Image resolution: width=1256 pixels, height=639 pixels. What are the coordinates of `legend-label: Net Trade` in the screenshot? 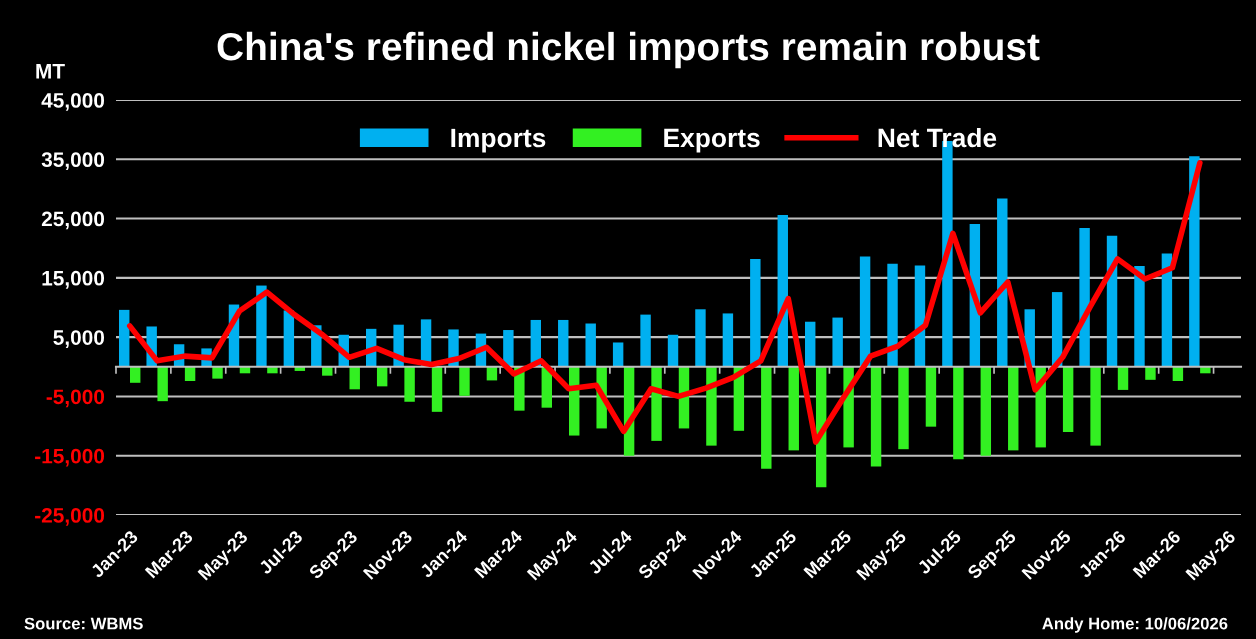 It's located at (937, 137).